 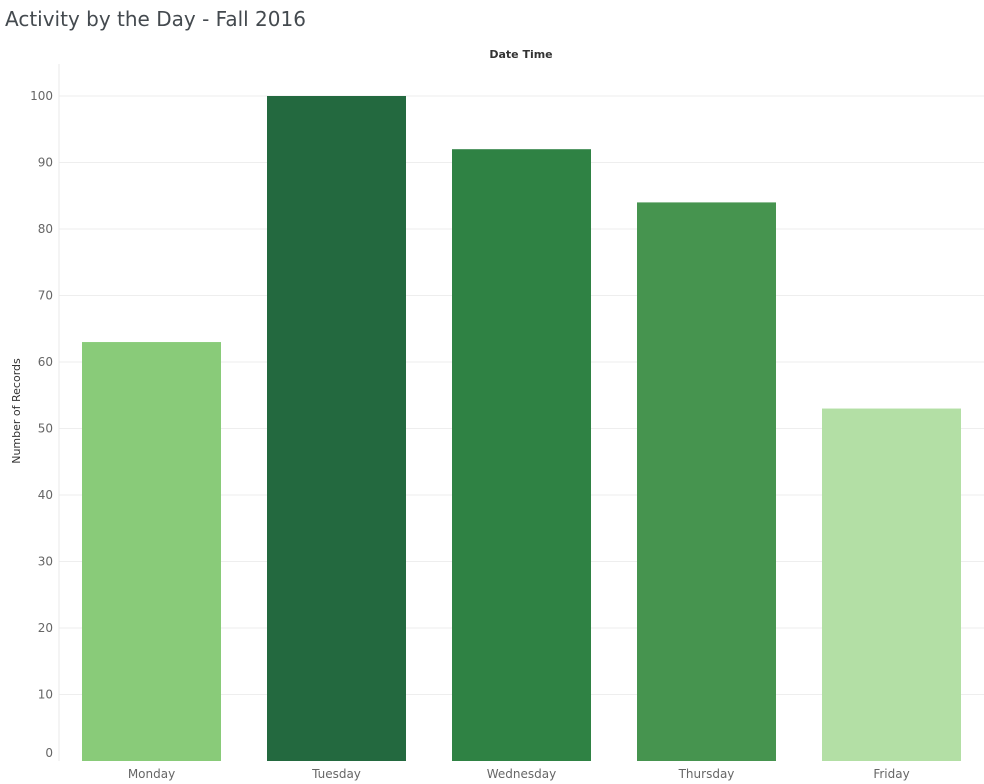 What do you see at coordinates (45, 229) in the screenshot?
I see `y-tick-label: 80` at bounding box center [45, 229].